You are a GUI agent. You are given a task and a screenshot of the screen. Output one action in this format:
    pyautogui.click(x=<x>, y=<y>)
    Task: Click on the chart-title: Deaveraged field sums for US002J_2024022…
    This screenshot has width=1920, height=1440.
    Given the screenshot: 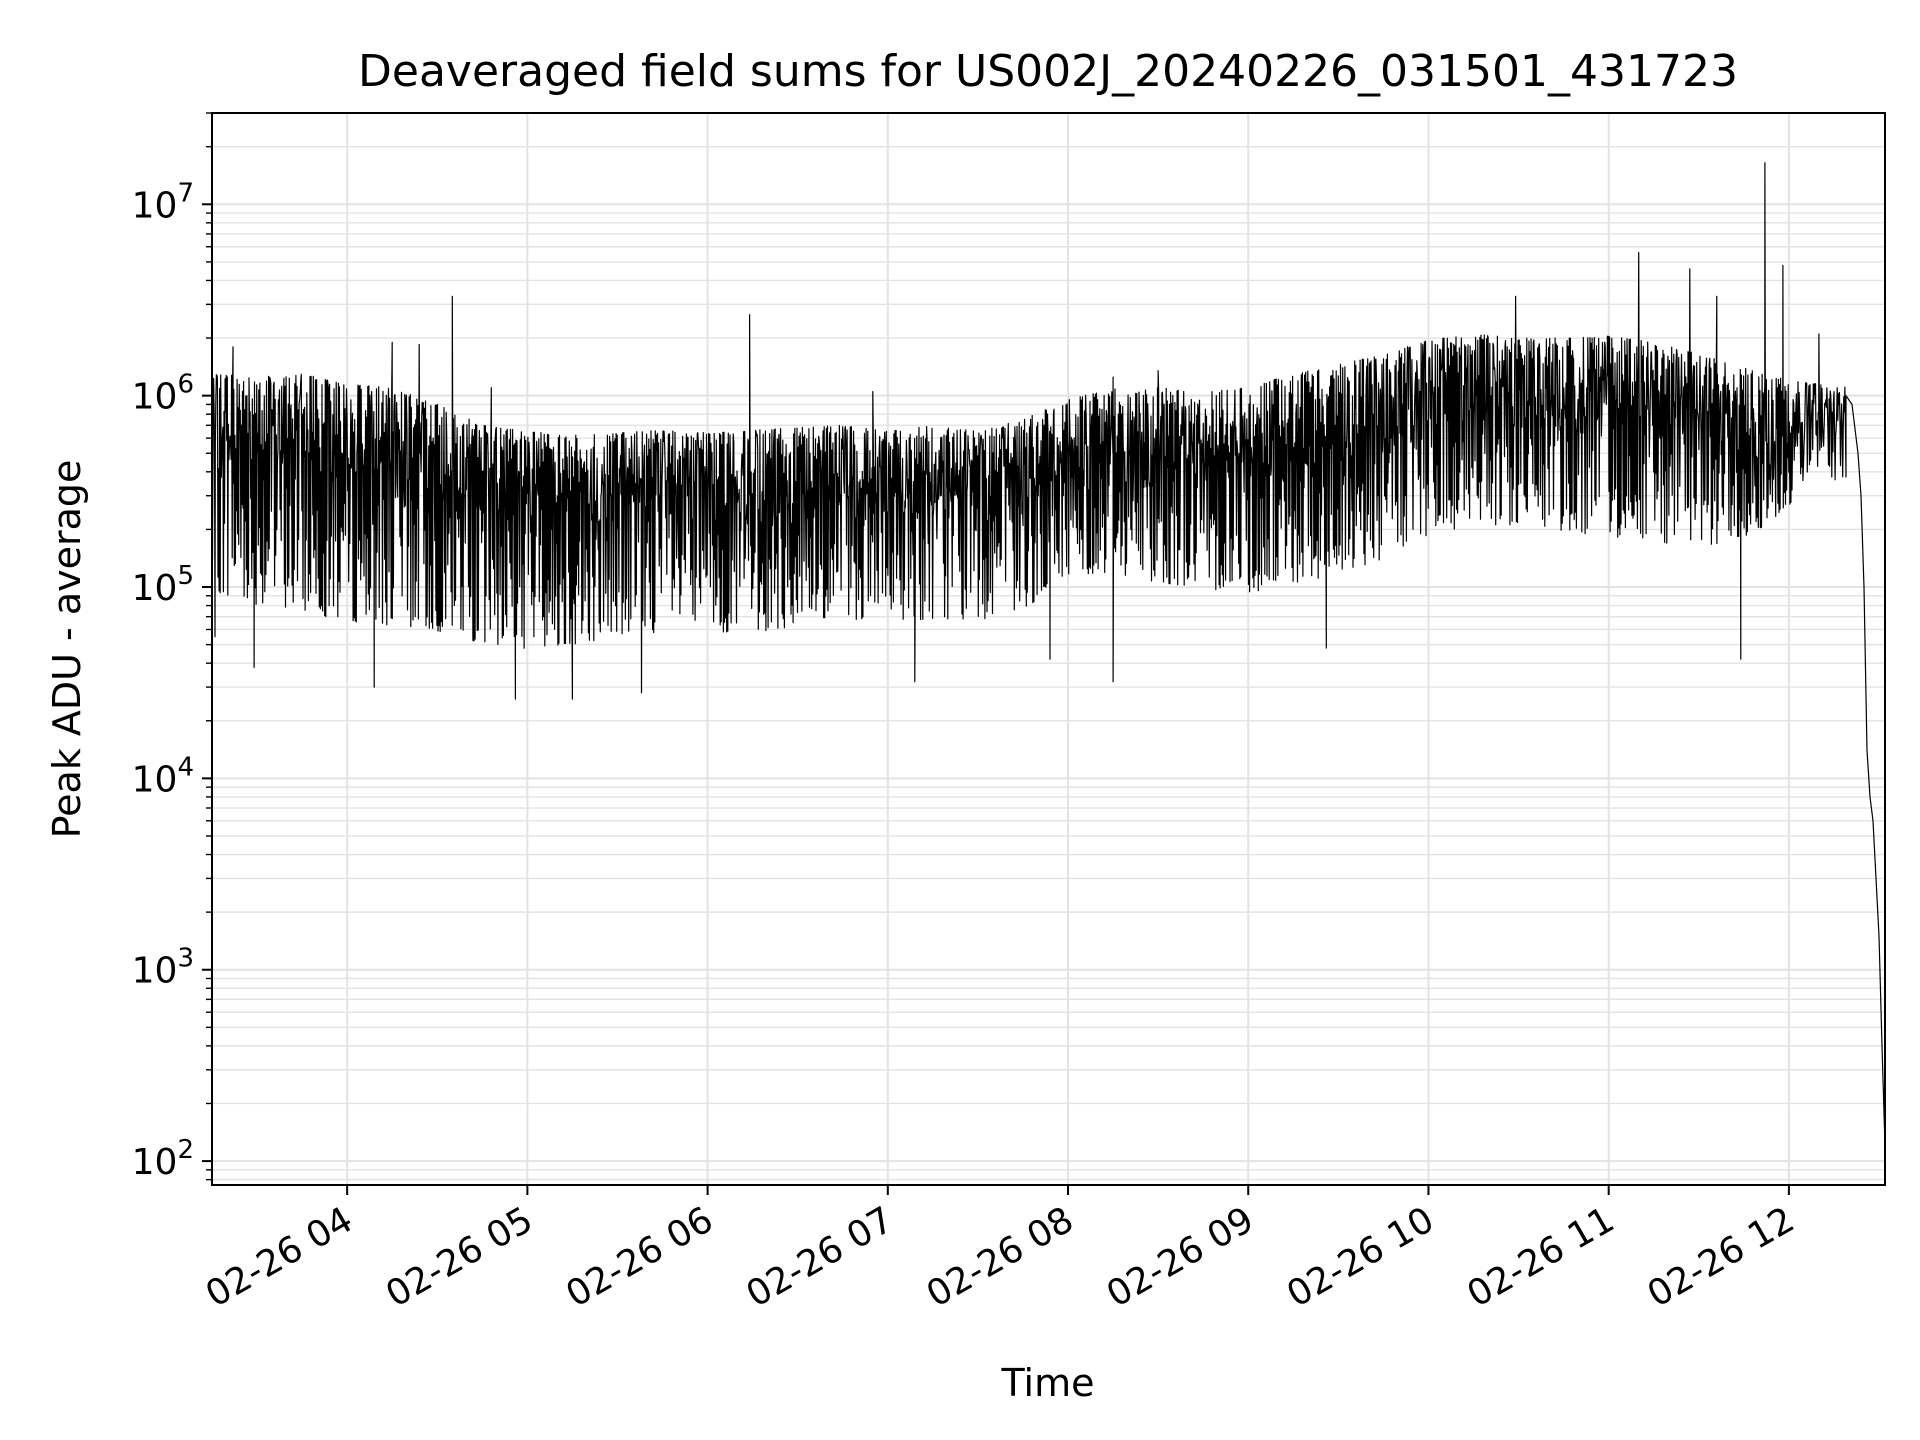 What is the action you would take?
    pyautogui.click(x=1048, y=71)
    